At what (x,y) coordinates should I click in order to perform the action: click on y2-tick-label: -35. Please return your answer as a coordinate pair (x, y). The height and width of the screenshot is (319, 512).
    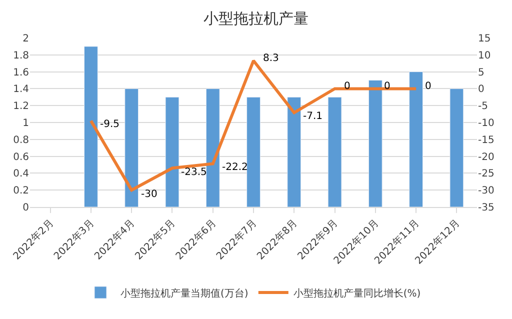
    Looking at the image, I should click on (486, 208).